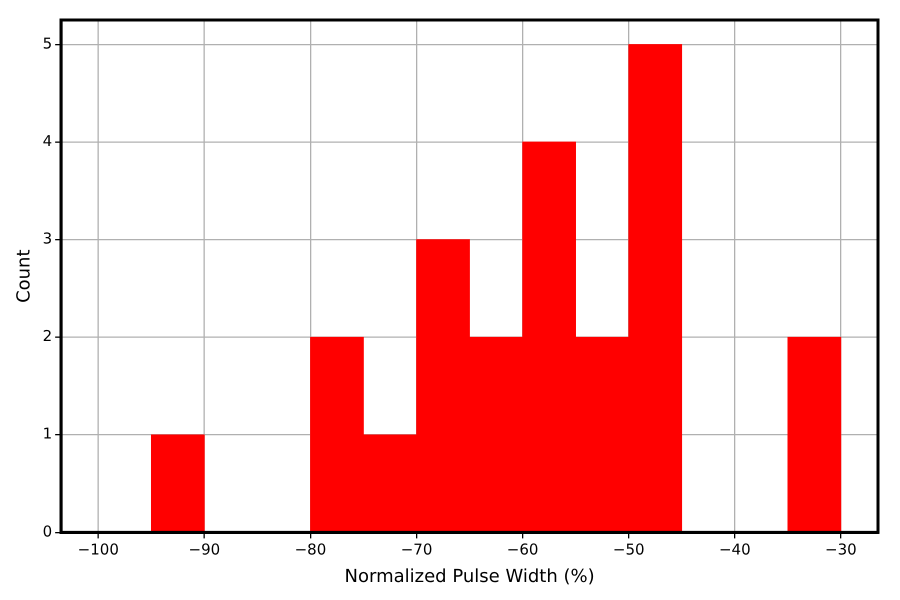 The width and height of the screenshot is (900, 600). Describe the element at coordinates (47, 43) in the screenshot. I see `y-tick-label: 5` at that location.